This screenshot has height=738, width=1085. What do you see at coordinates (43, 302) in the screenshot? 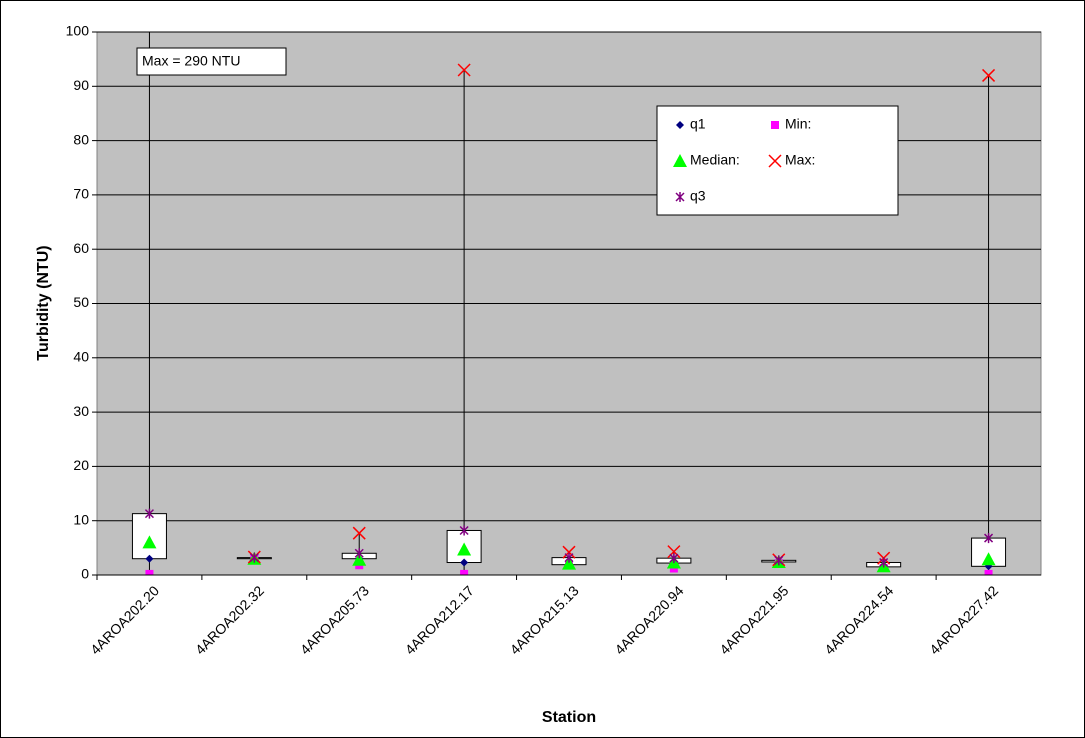
I see `y-axis-title: Turbidity (NTU)` at bounding box center [43, 302].